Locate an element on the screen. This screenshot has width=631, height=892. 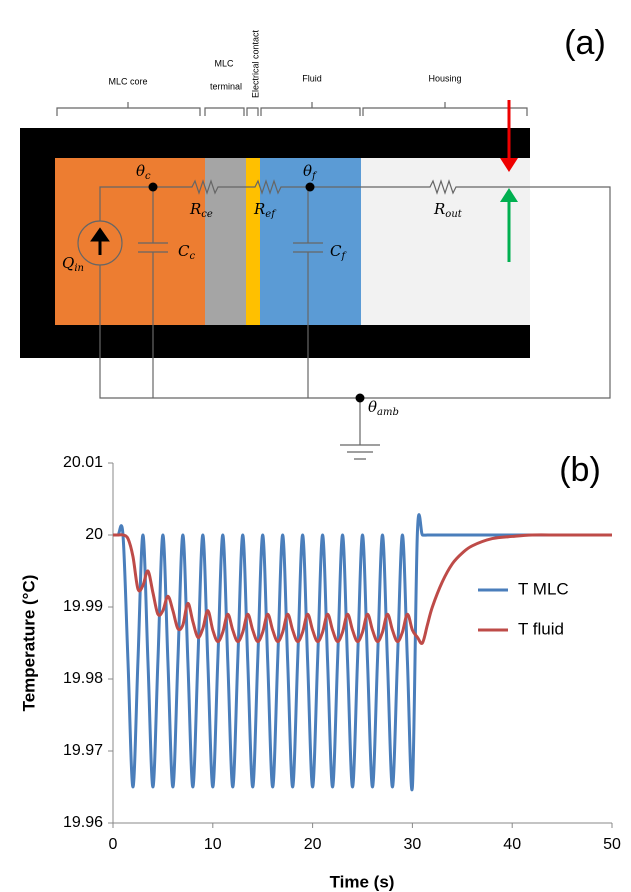
y-tick-label: 19.97 is located at coordinates (83, 750).